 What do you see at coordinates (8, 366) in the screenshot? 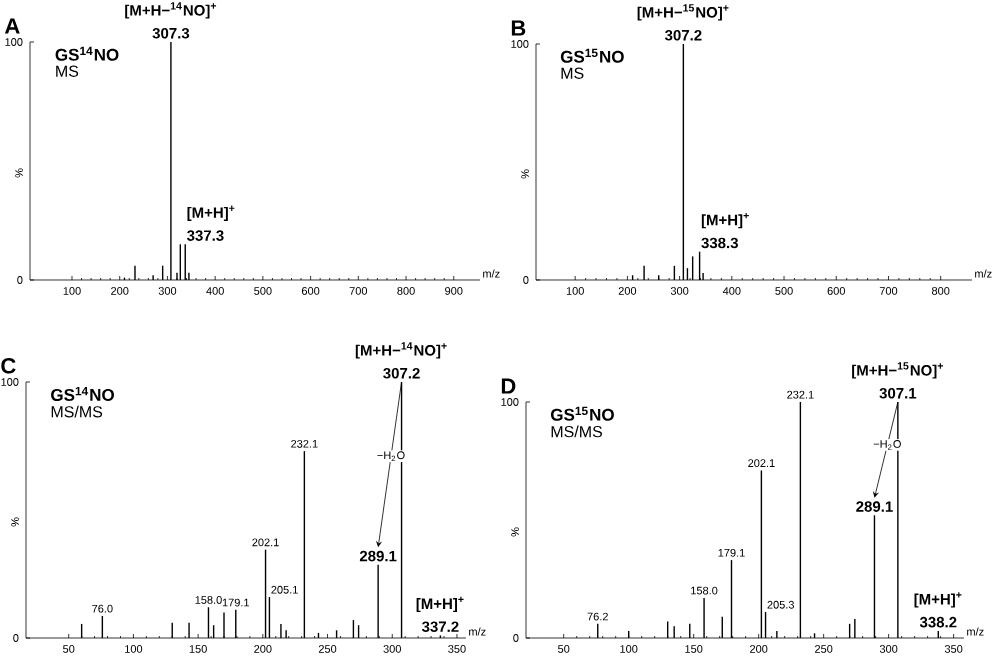
I see `chart-title: C` at bounding box center [8, 366].